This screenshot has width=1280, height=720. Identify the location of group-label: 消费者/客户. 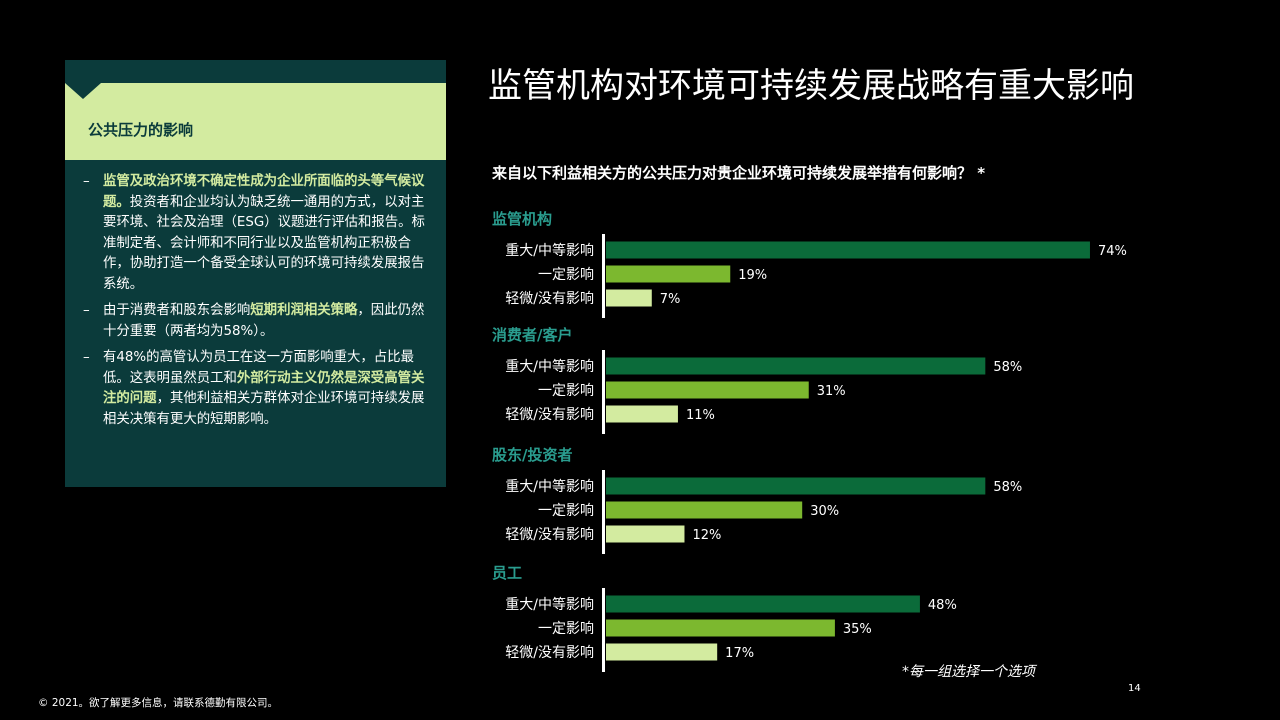
(532, 335).